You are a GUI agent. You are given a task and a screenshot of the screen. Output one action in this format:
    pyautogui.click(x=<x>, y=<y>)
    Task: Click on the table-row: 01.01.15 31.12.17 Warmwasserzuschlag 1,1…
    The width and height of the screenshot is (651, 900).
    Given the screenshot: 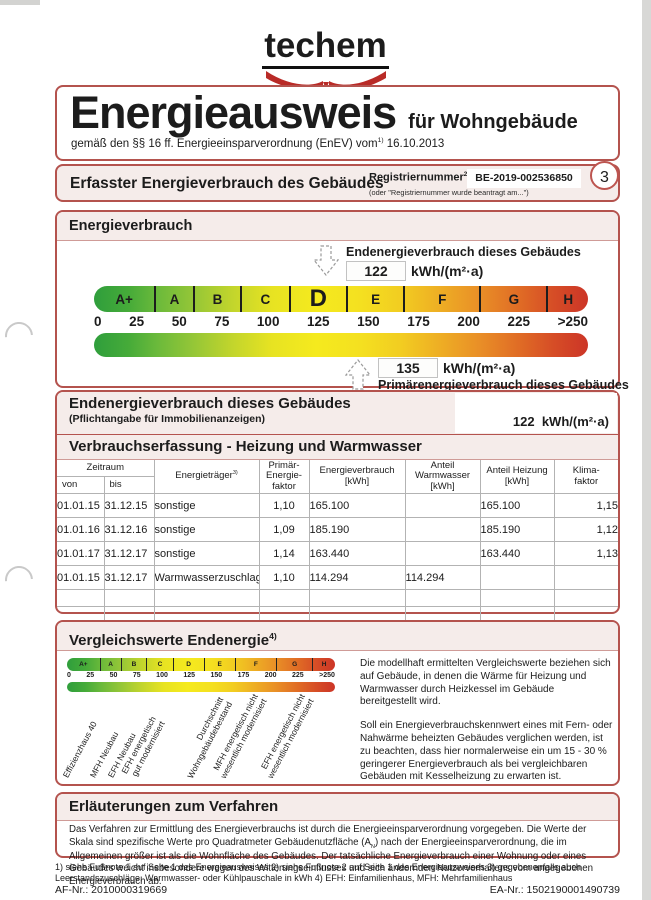 What is the action you would take?
    pyautogui.click(x=337, y=577)
    